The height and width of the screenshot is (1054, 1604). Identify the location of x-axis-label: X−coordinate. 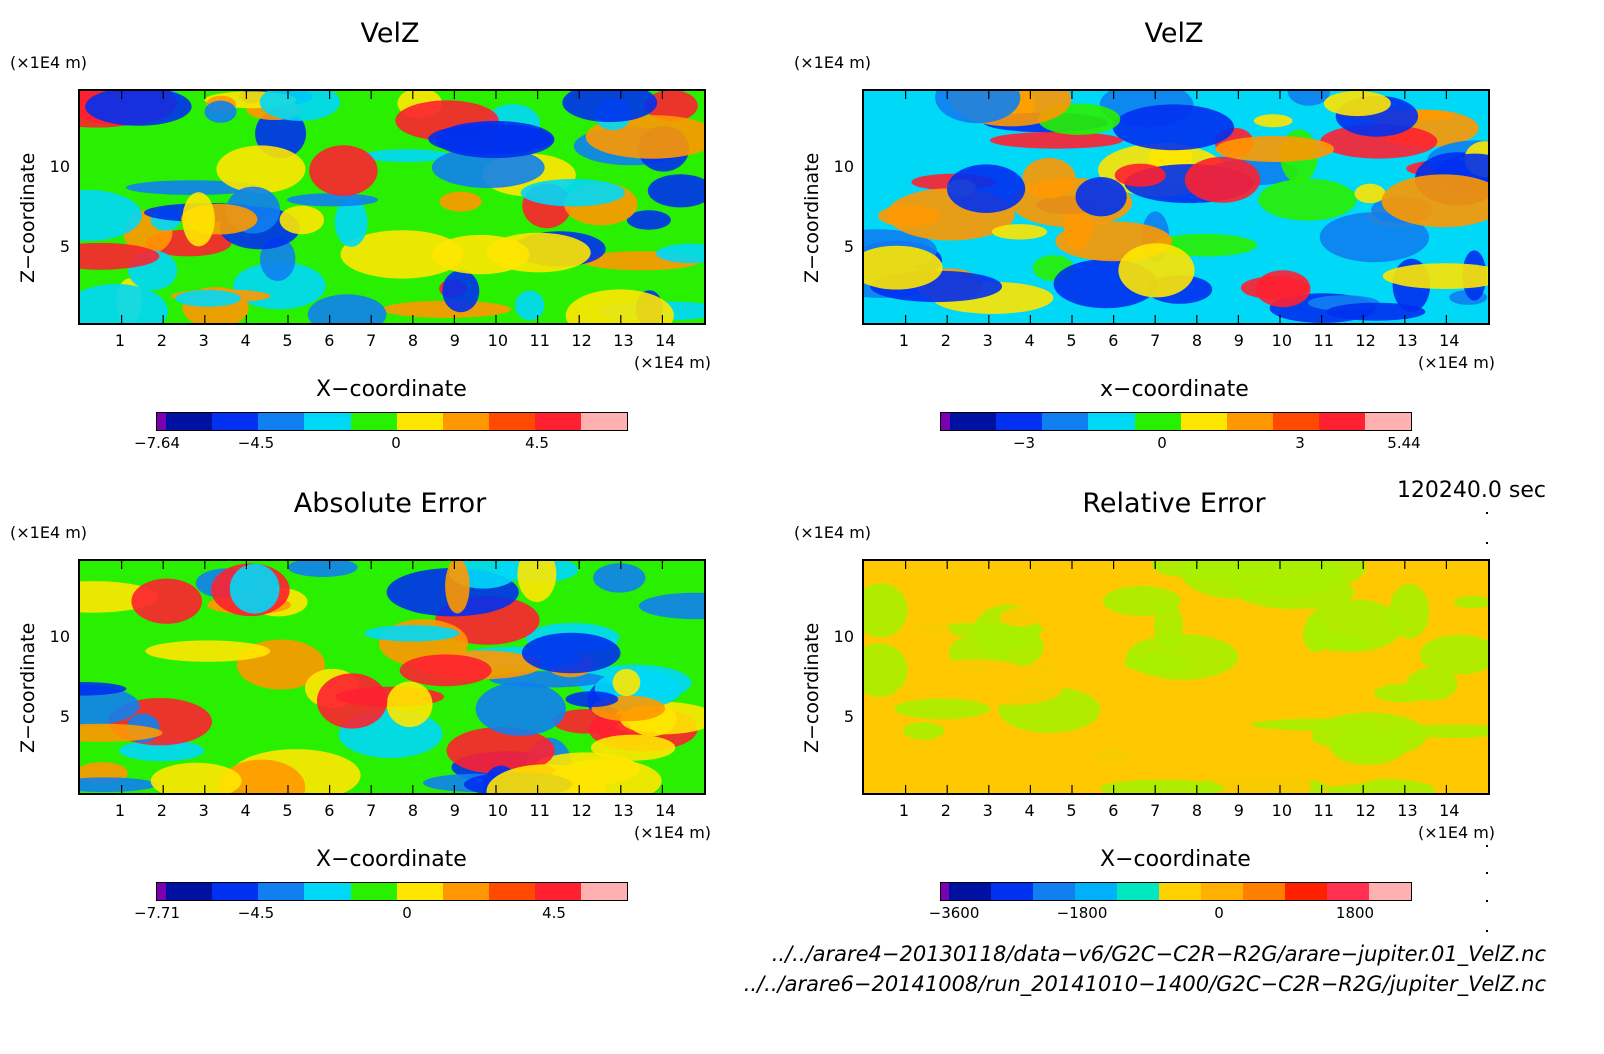
(391, 859).